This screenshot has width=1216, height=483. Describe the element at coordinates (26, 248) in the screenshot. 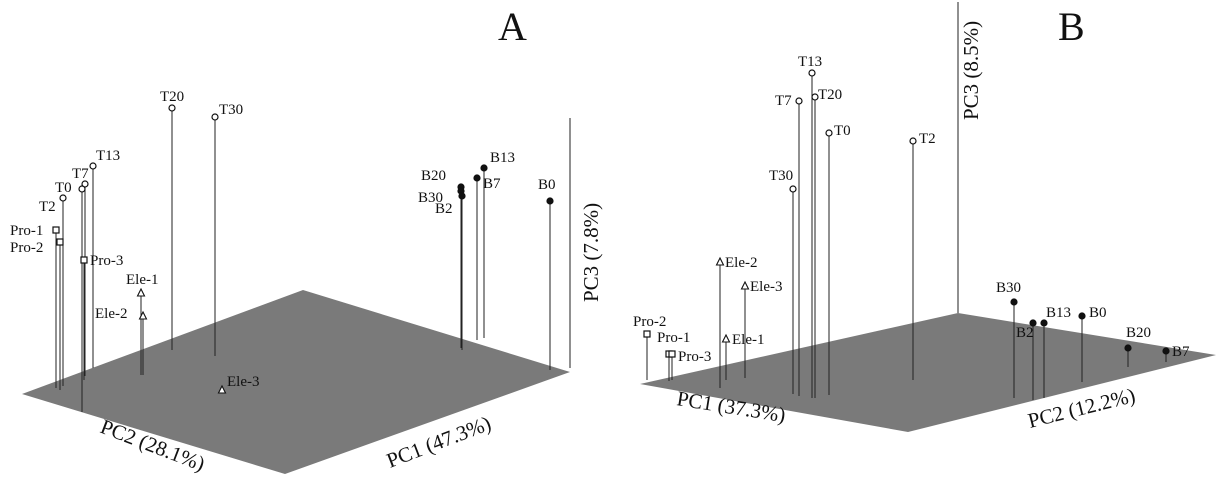

I see `panel-a-label-pro-2: Pro-2` at that location.